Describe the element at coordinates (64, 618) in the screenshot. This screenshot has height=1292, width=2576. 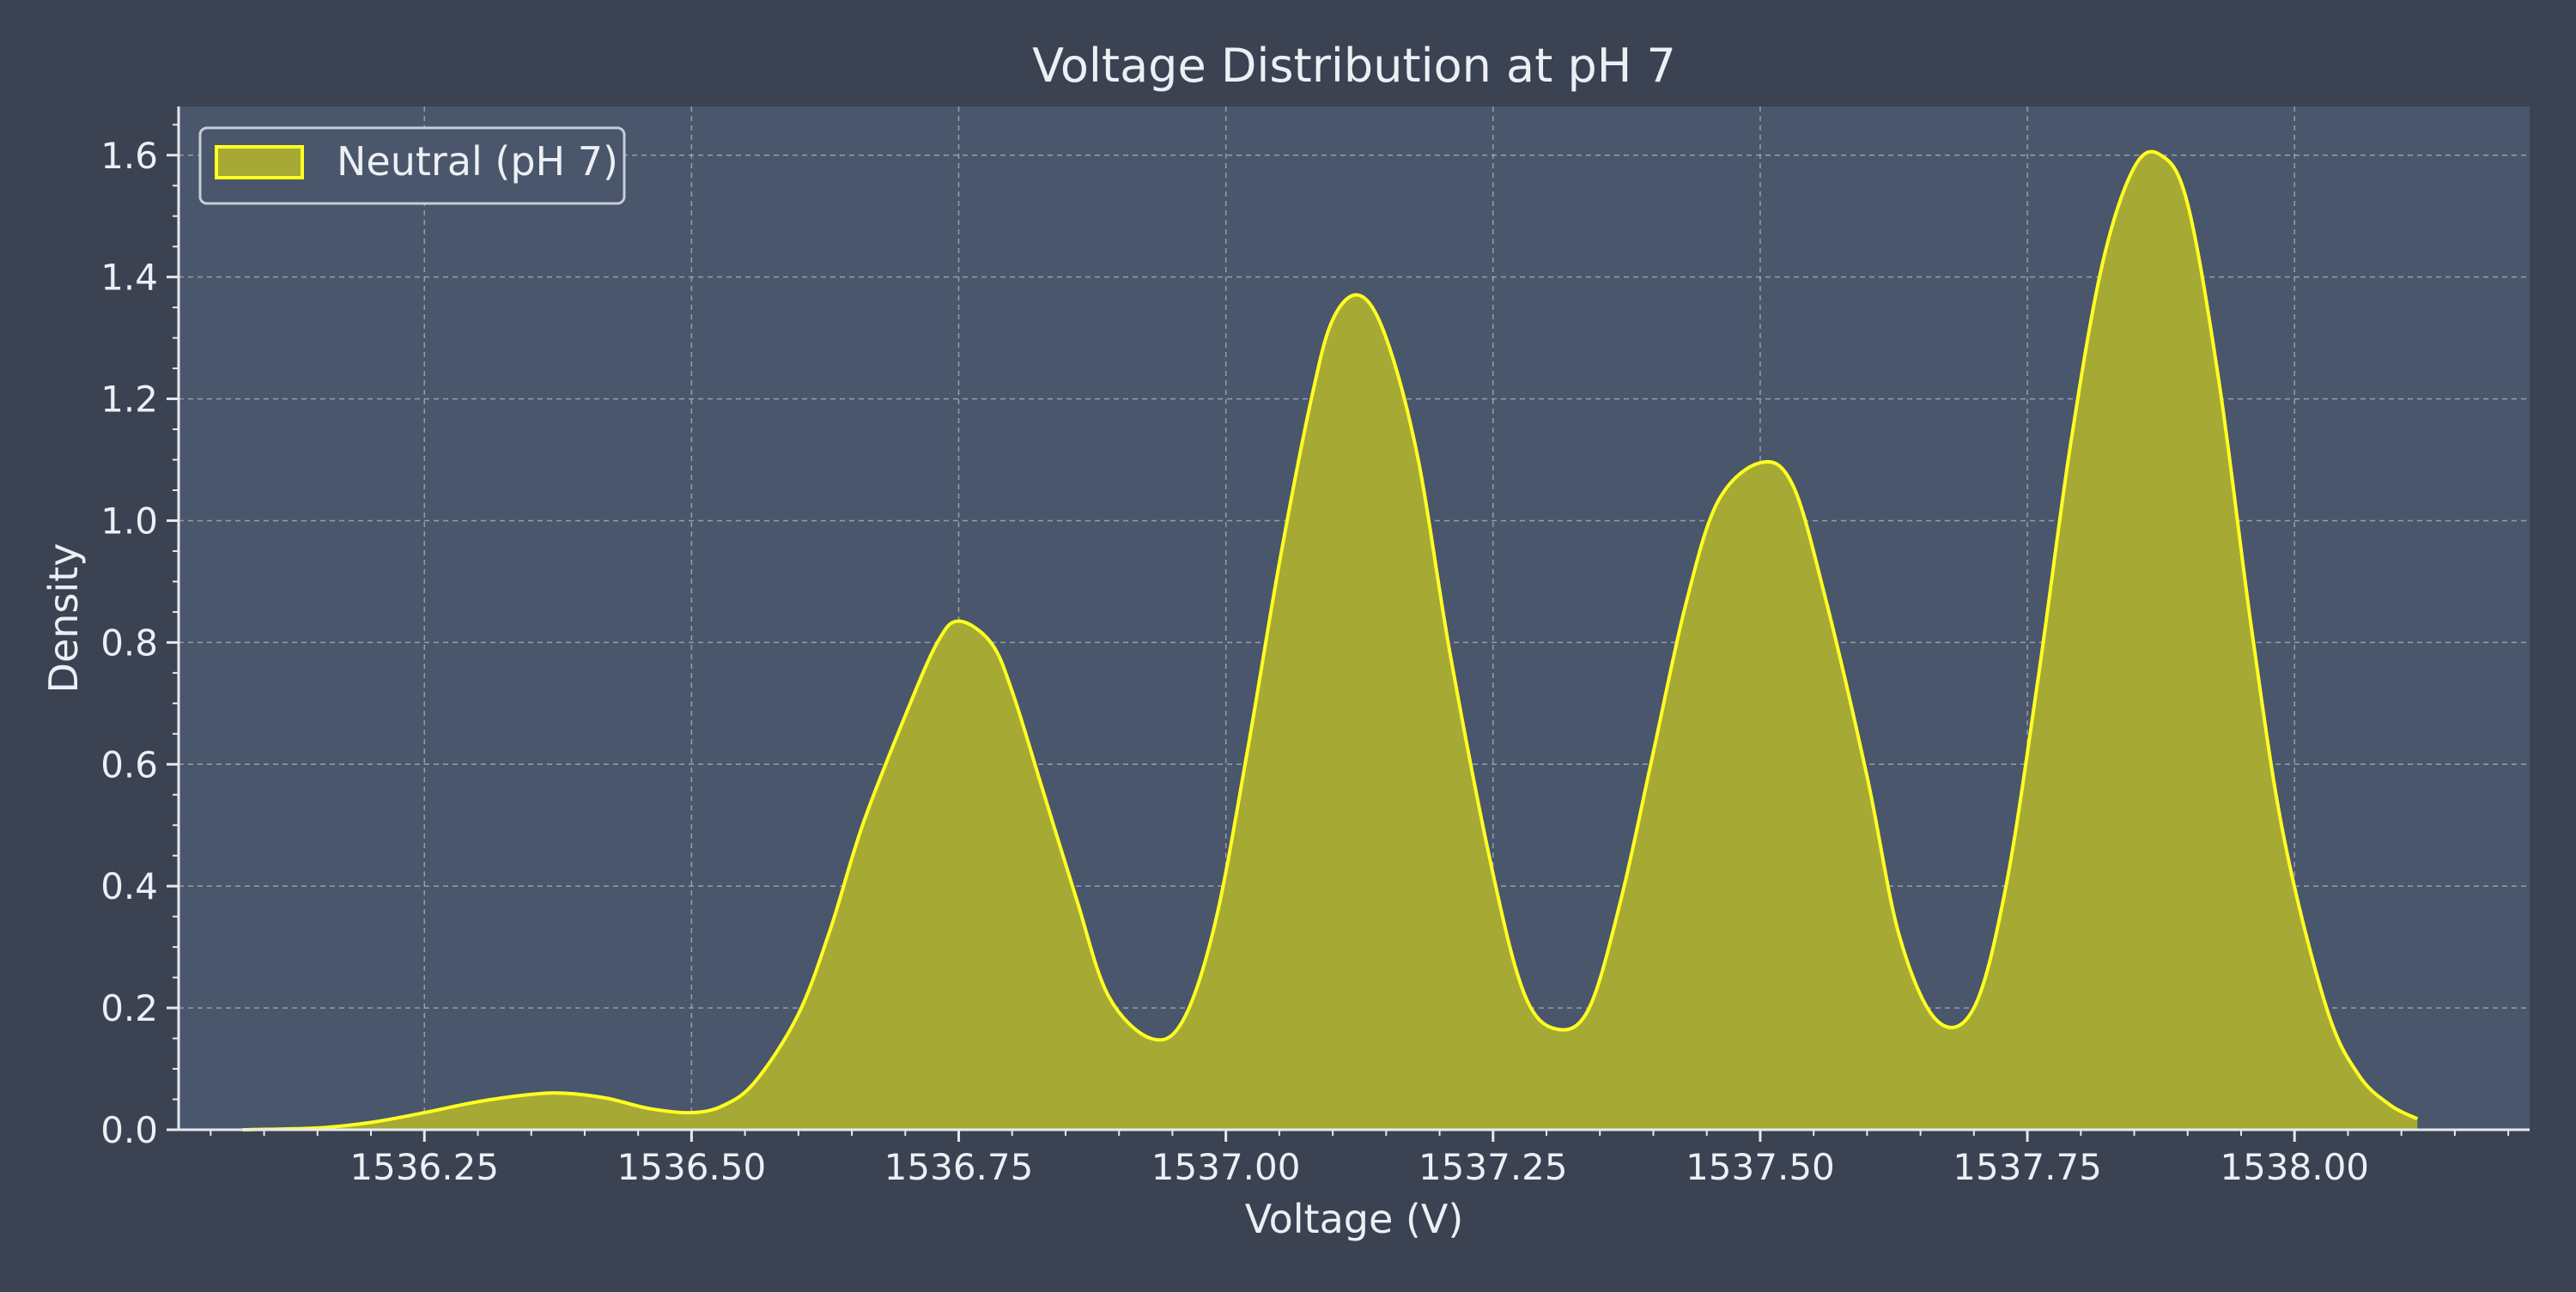
I see `y-axis-label: Density` at that location.